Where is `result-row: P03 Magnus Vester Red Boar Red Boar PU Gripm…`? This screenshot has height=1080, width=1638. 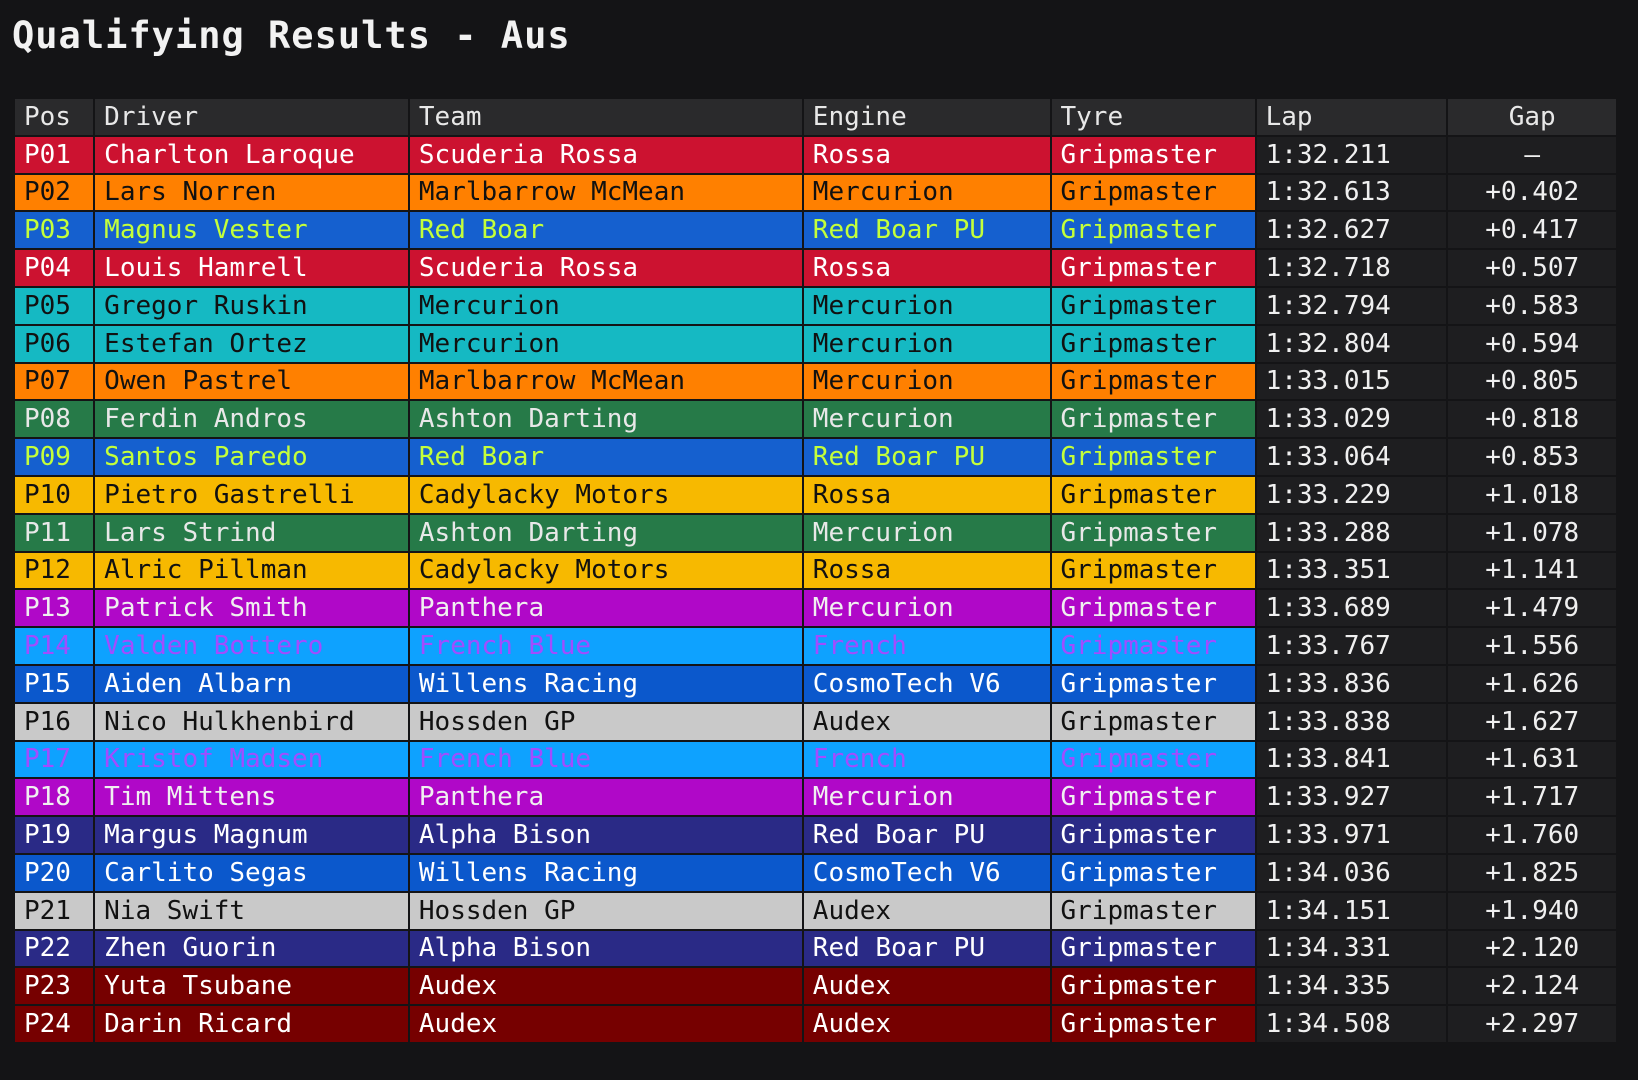
result-row: P03 Magnus Vester Red Boar Red Boar PU Gripm… is located at coordinates (815, 231).